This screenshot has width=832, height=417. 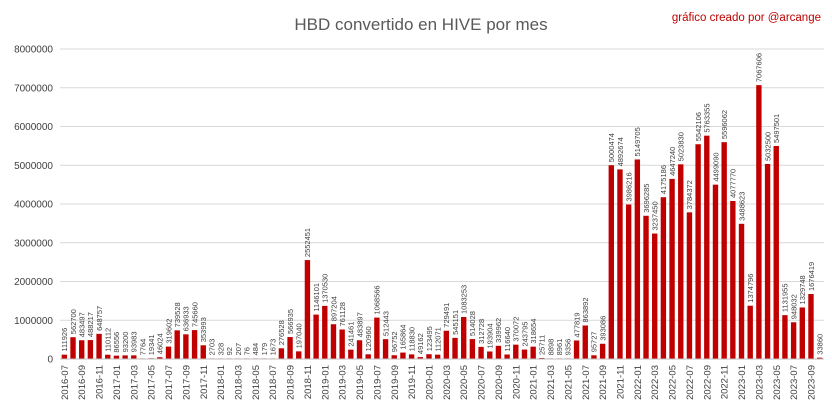 What do you see at coordinates (64, 340) in the screenshot?
I see `data-label: 111926` at bounding box center [64, 340].